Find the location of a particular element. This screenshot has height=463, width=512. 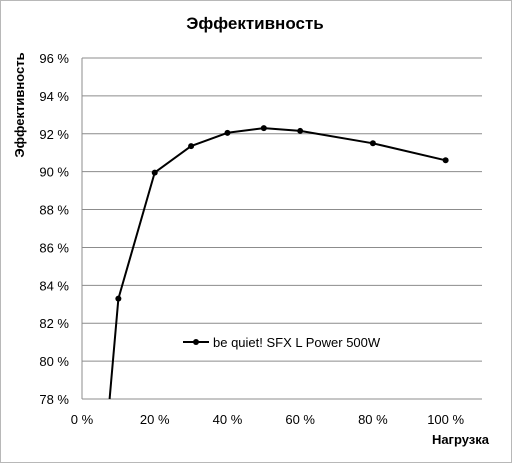

y-tick-label: 82 % is located at coordinates (54, 323).